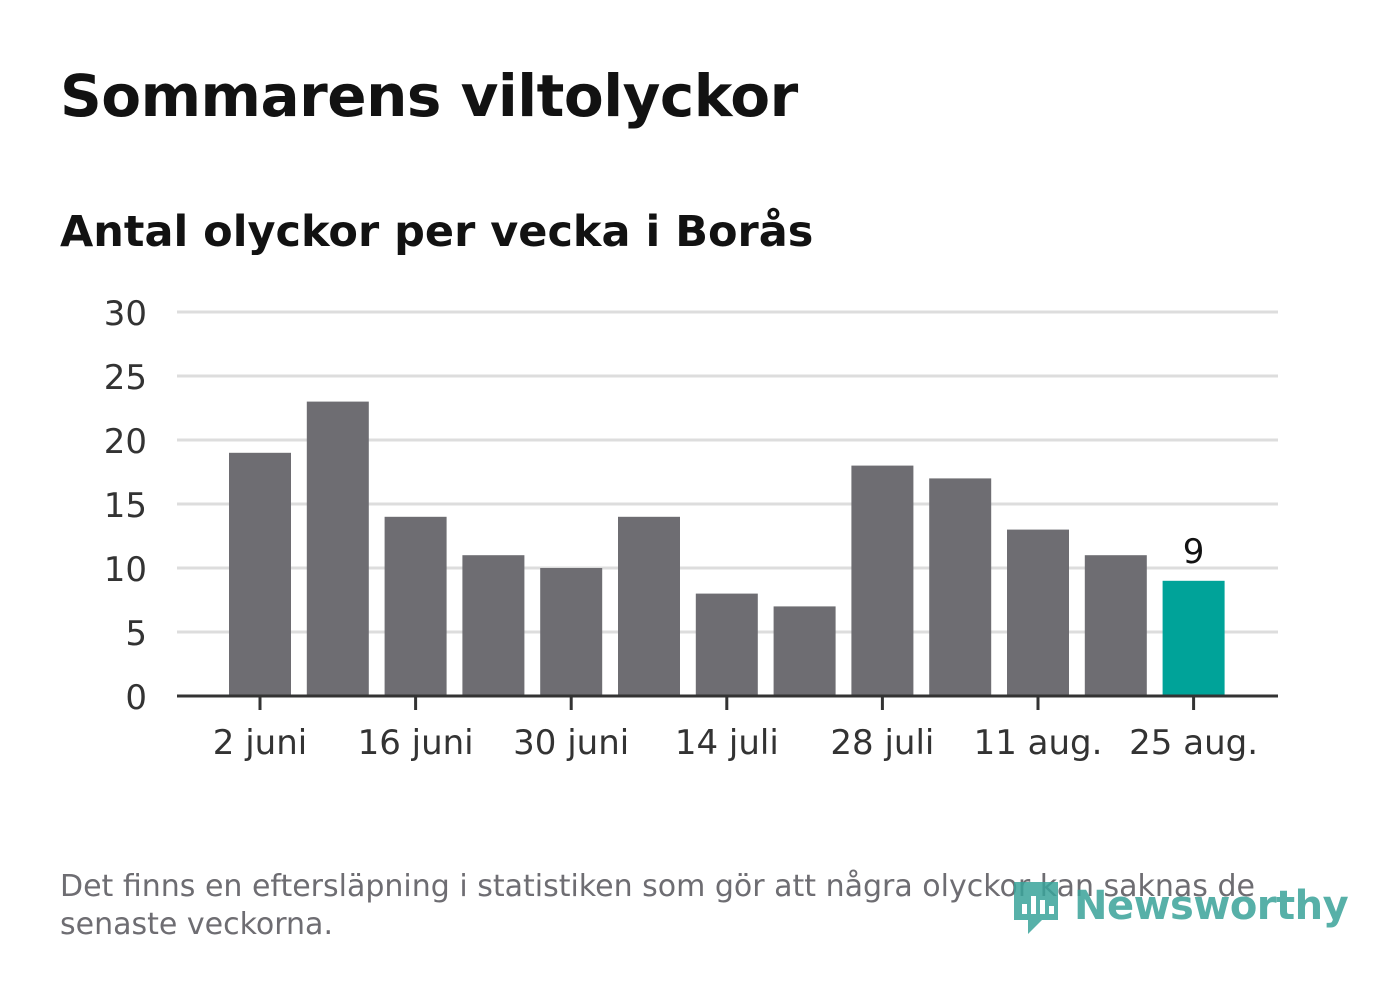  I want to click on x-tick-label: 25 aug., so click(1193, 743).